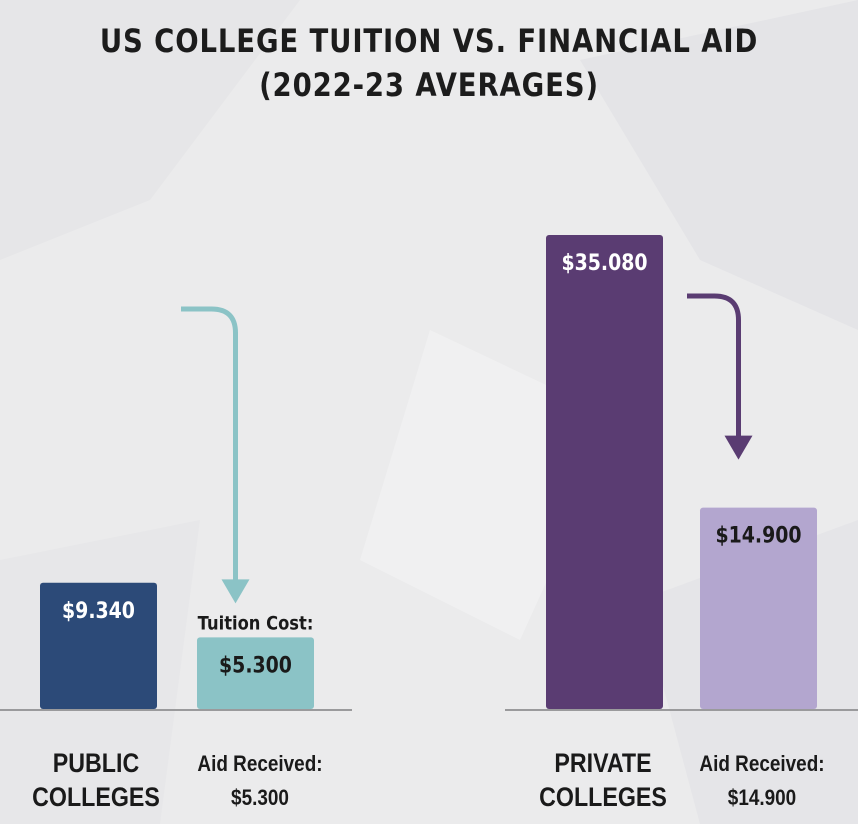 This screenshot has height=824, width=858. Describe the element at coordinates (429, 85) in the screenshot. I see `chart-title-line2: (2022-23 AVERAGES)` at that location.